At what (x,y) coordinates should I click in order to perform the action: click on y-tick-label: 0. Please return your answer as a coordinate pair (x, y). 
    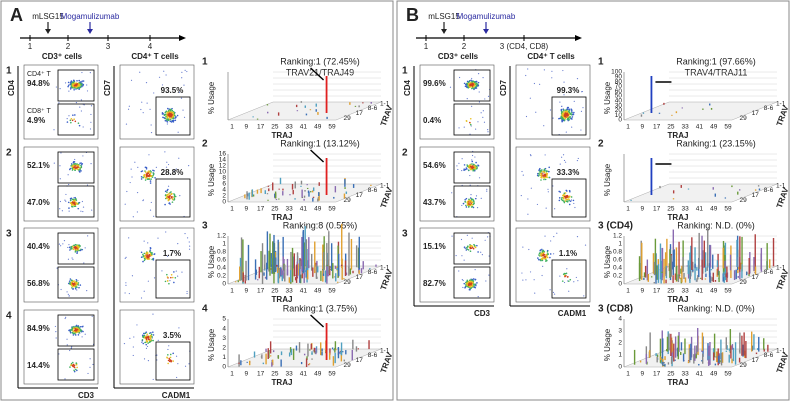
    Looking at the image, I should click on (224, 202).